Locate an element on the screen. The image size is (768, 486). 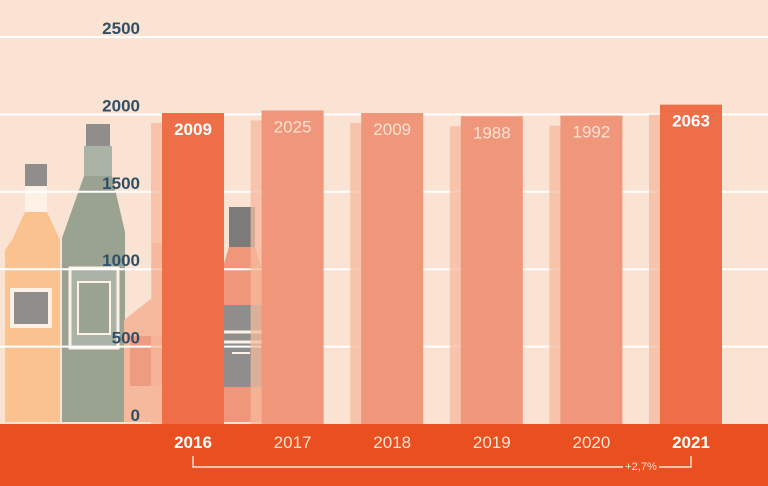
data-label-2016: 2009 is located at coordinates (193, 129).